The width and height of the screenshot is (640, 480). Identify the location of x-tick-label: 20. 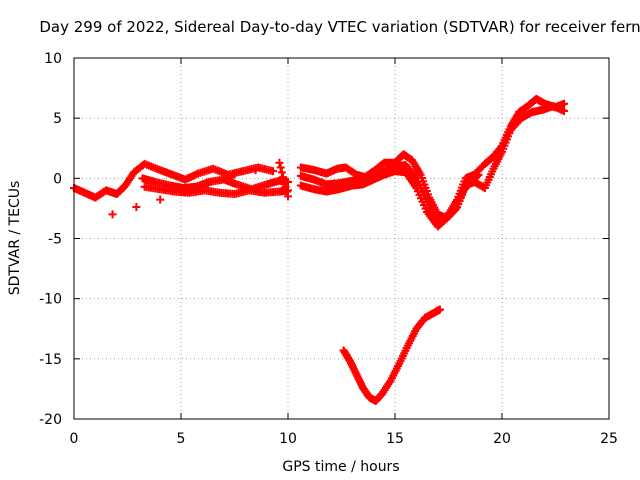
(502, 439).